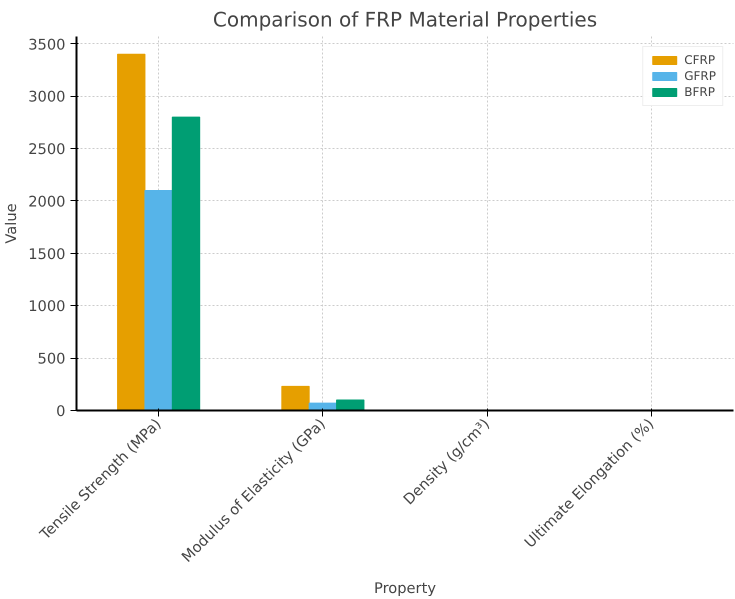  I want to click on y-tick-label: 1500, so click(47, 254).